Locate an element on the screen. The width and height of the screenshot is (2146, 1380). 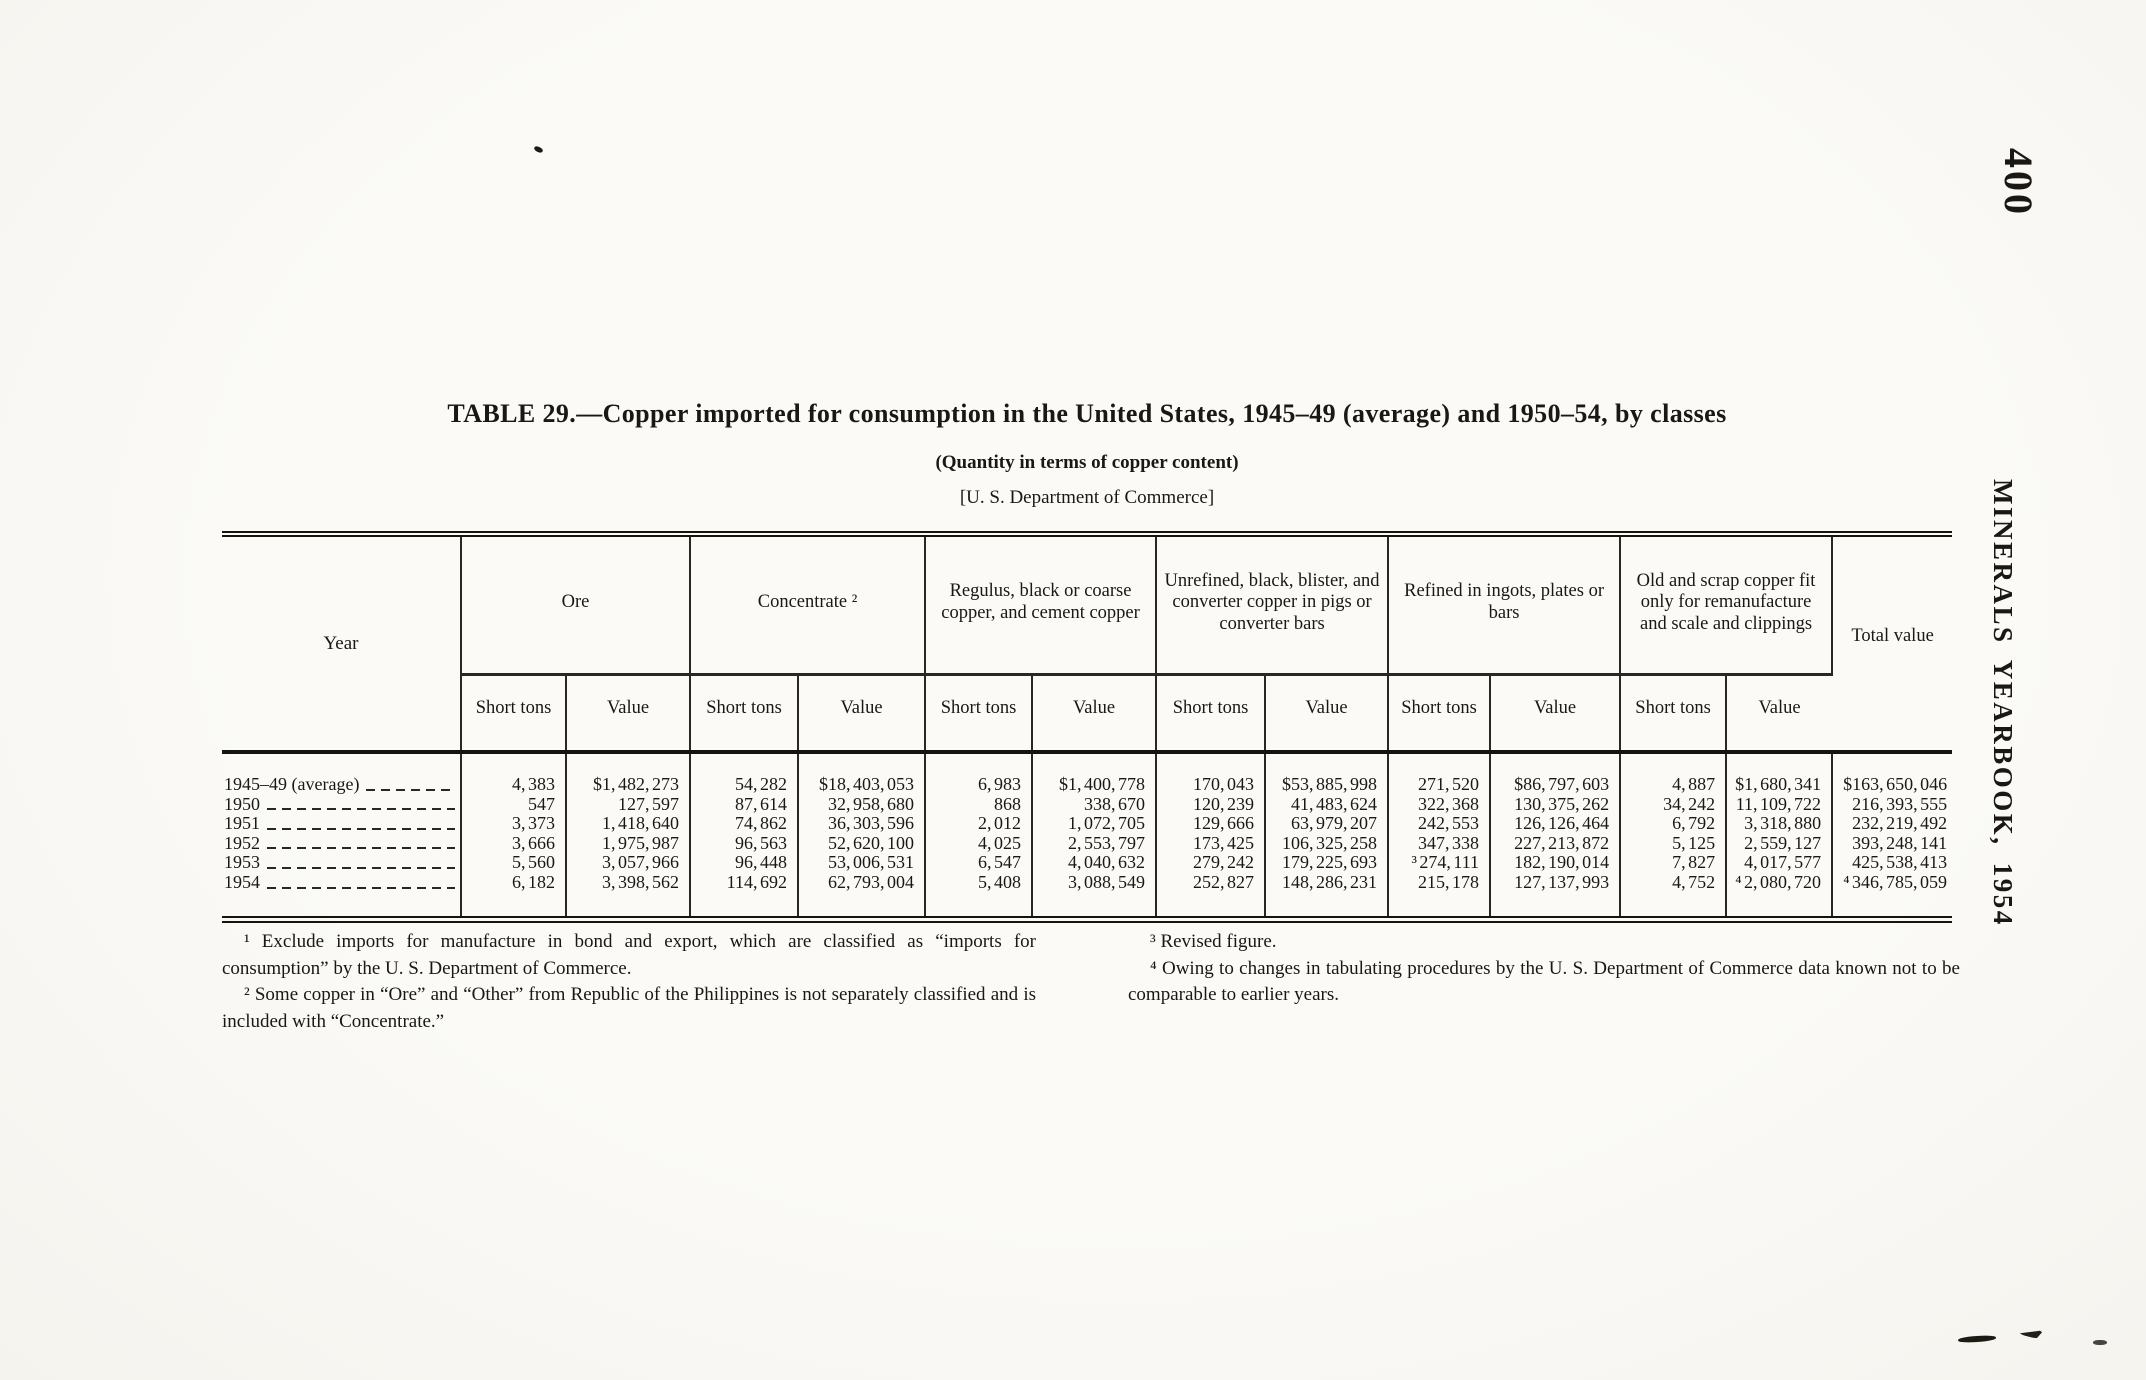
cell-concentrate-value: 52, 620, 100 is located at coordinates (862, 843).